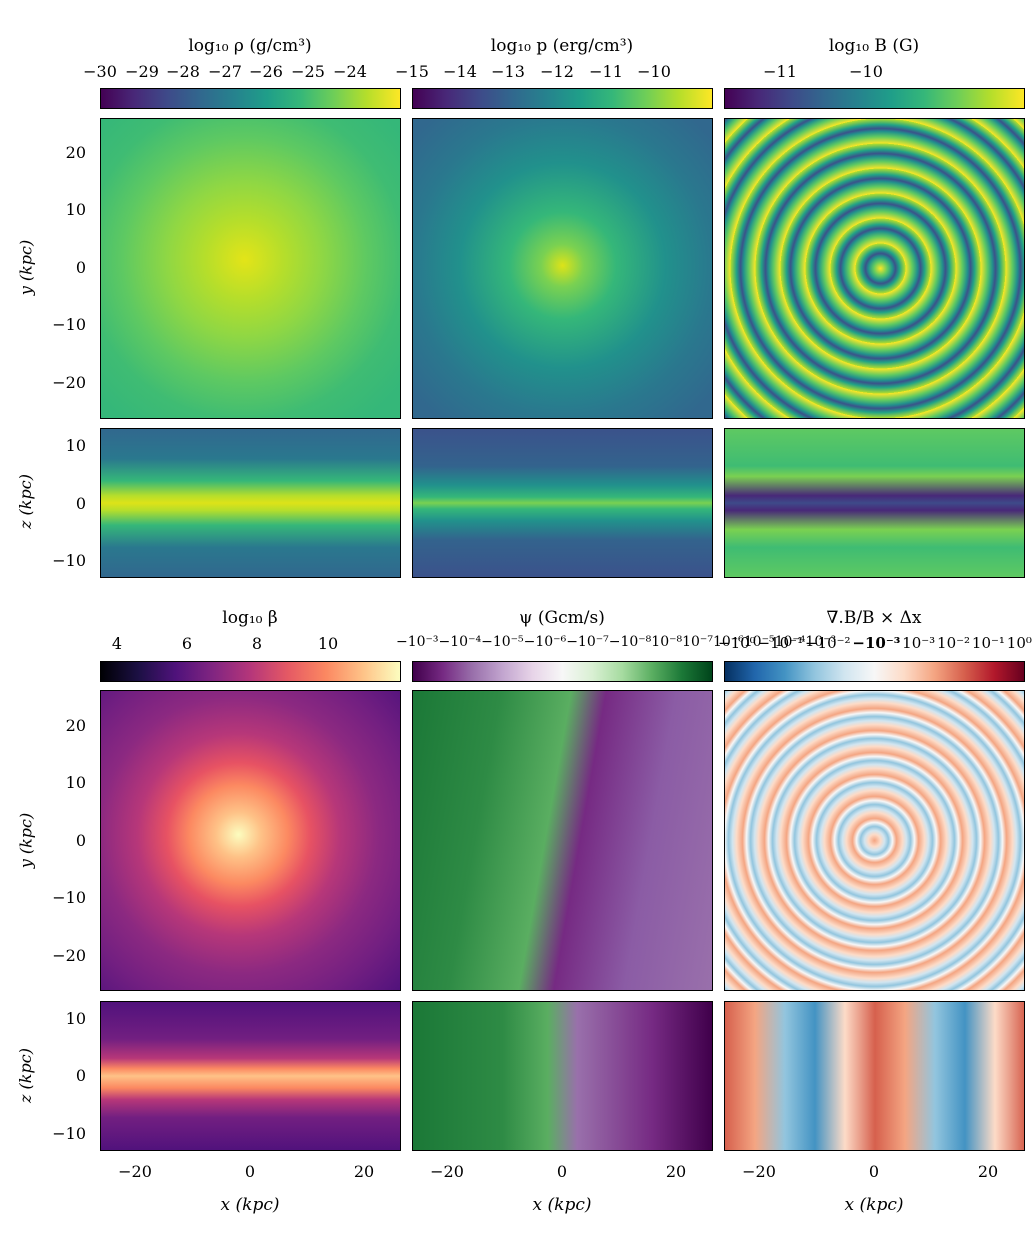 The height and width of the screenshot is (1252, 1036). Describe the element at coordinates (667, 642) in the screenshot. I see `cb-tick: 10⁻⁸` at that location.